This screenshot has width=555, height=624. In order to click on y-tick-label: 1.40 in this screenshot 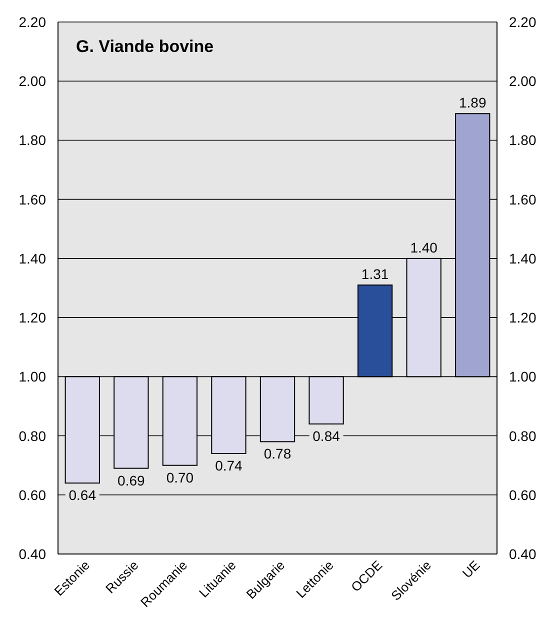, I will do `click(32, 258)`.